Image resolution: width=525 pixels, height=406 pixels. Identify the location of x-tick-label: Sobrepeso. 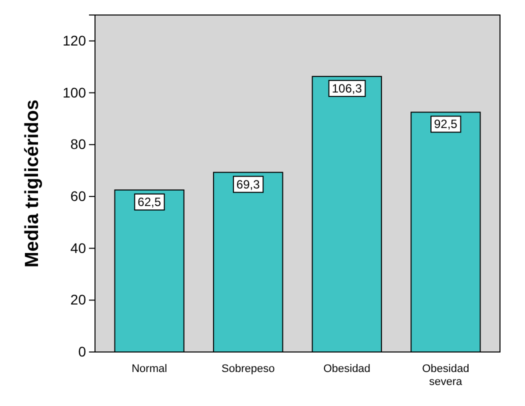
(248, 369).